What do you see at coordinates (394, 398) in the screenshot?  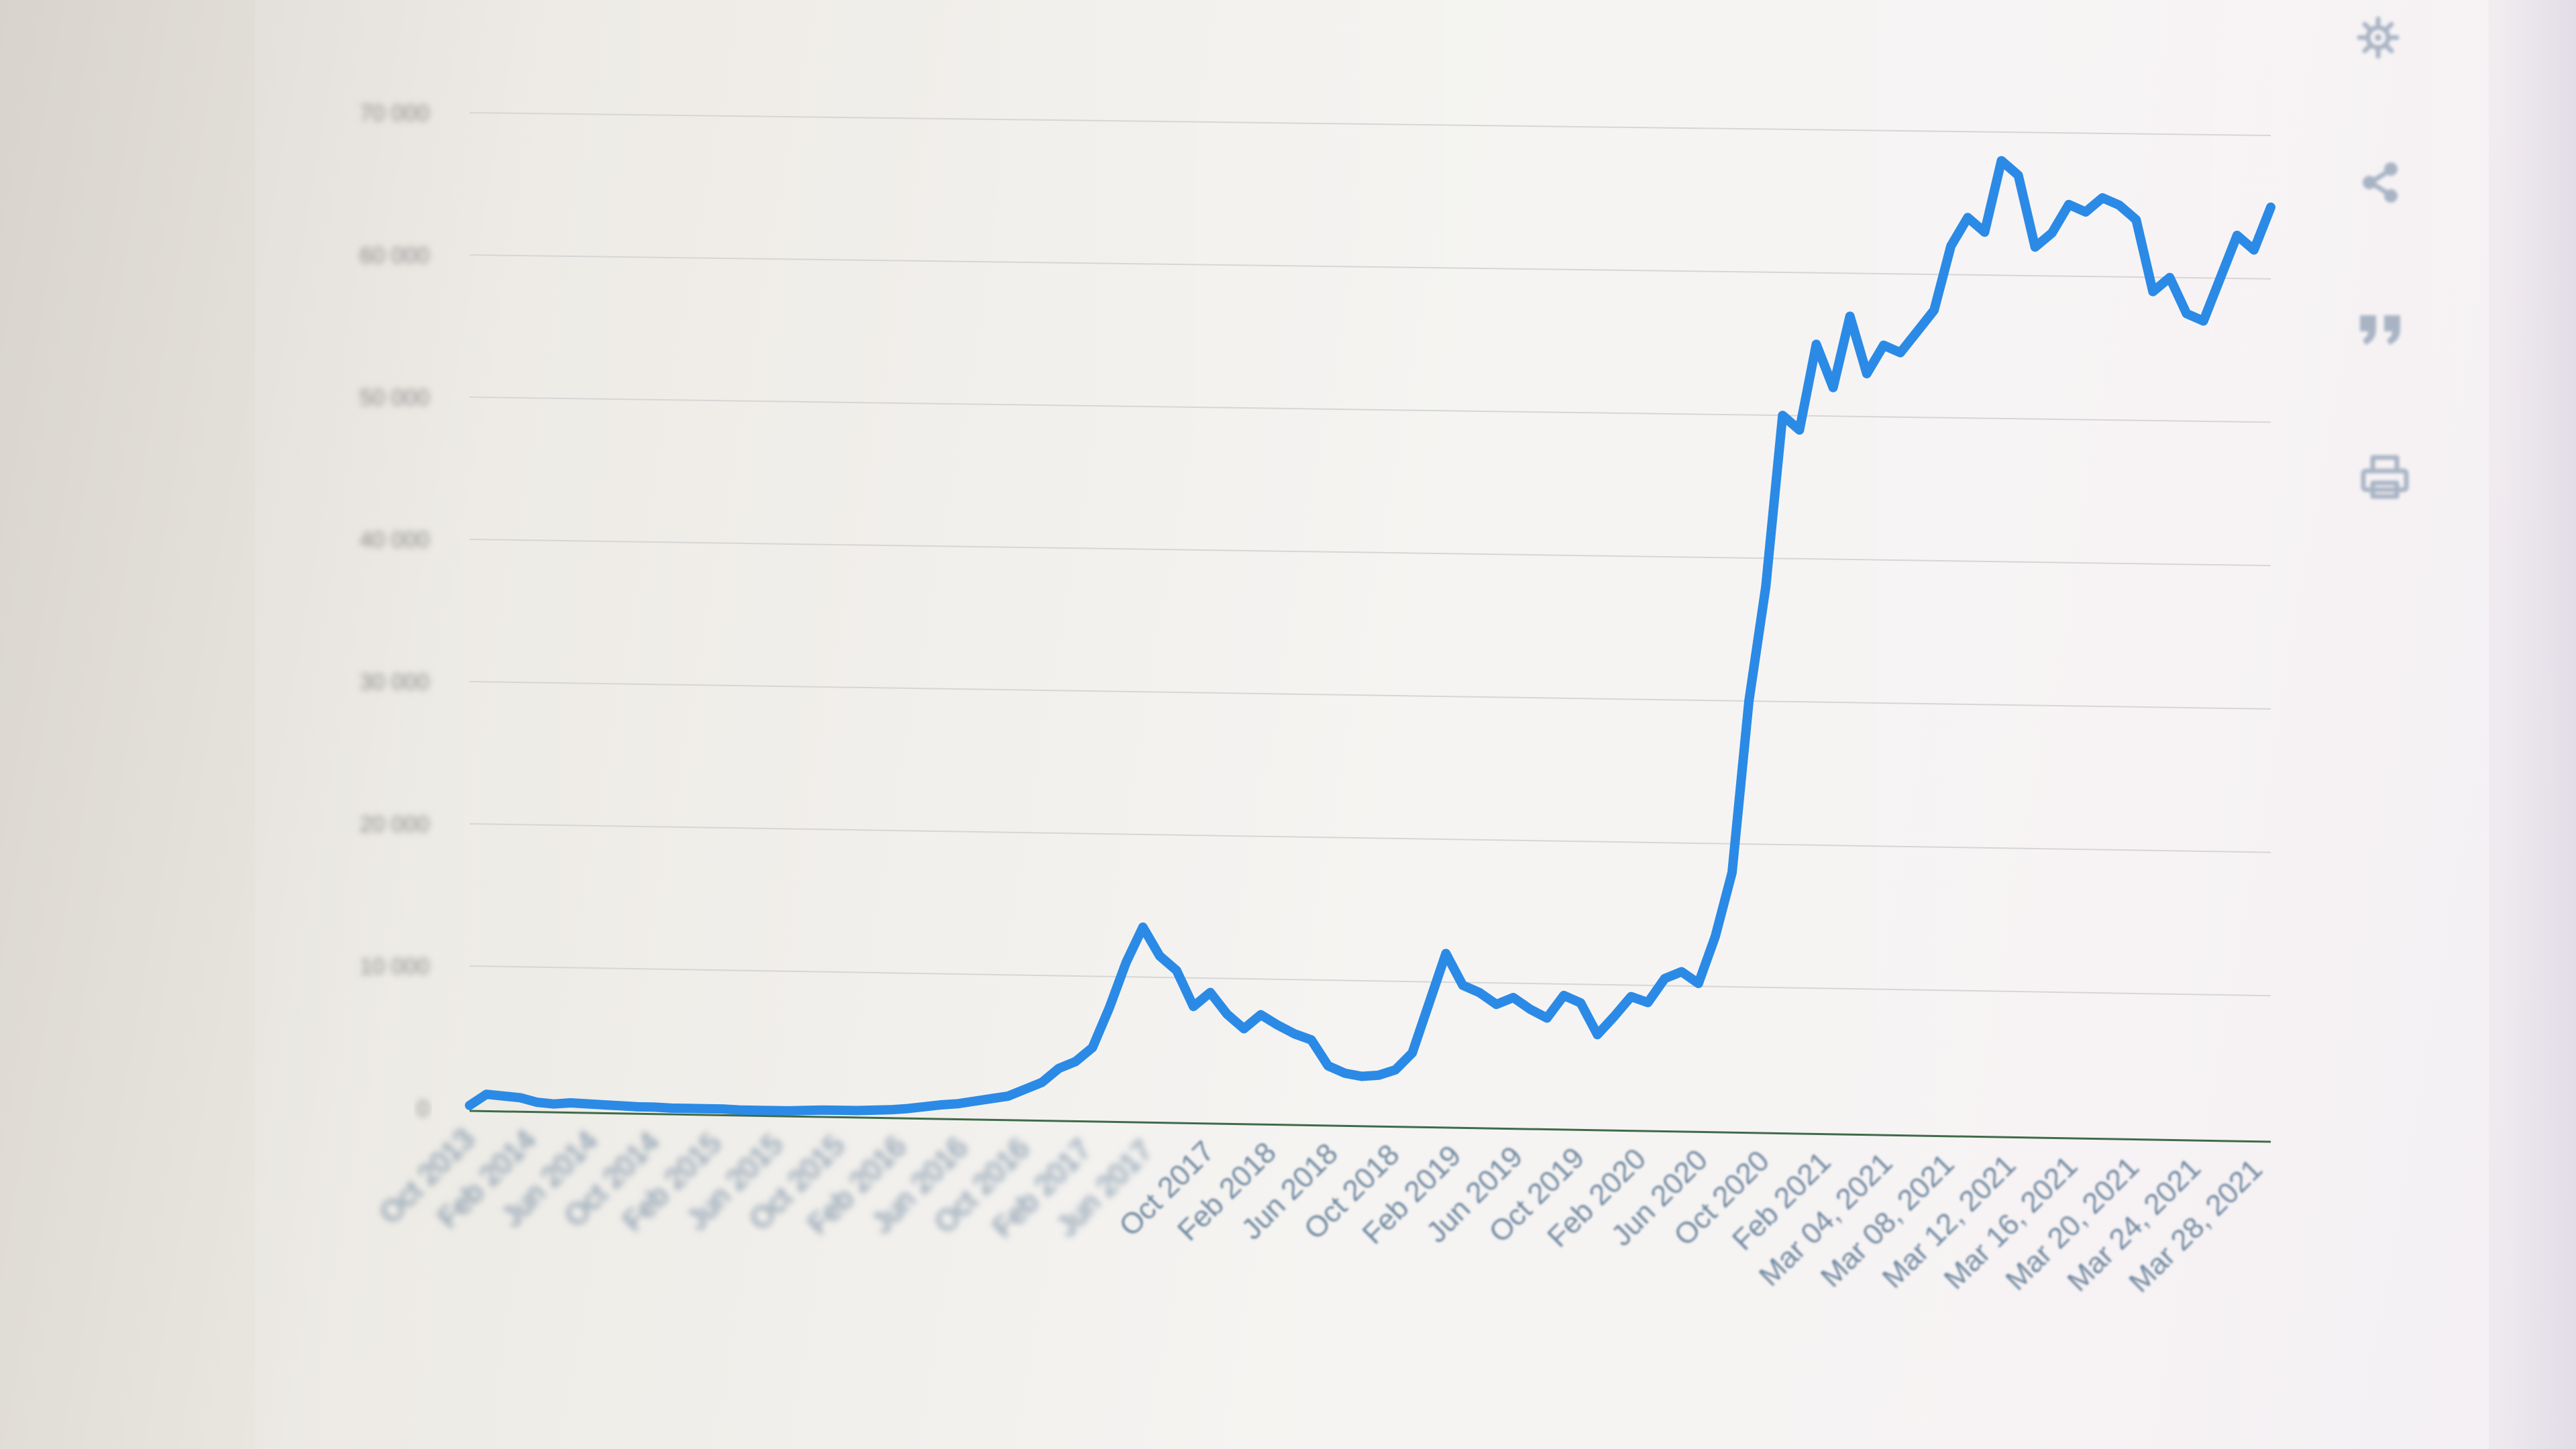 I see `y-tick-label: 50 000` at bounding box center [394, 398].